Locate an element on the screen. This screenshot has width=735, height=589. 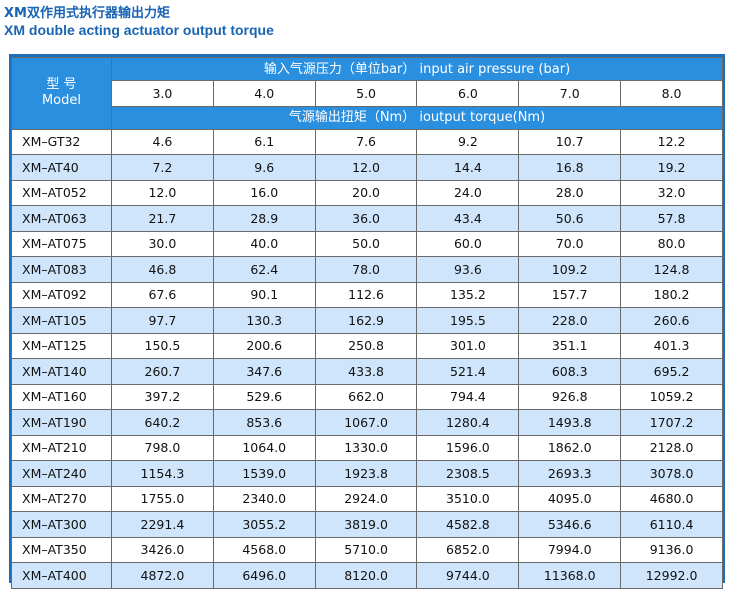
torque-cell: 301.0 is located at coordinates (468, 345).